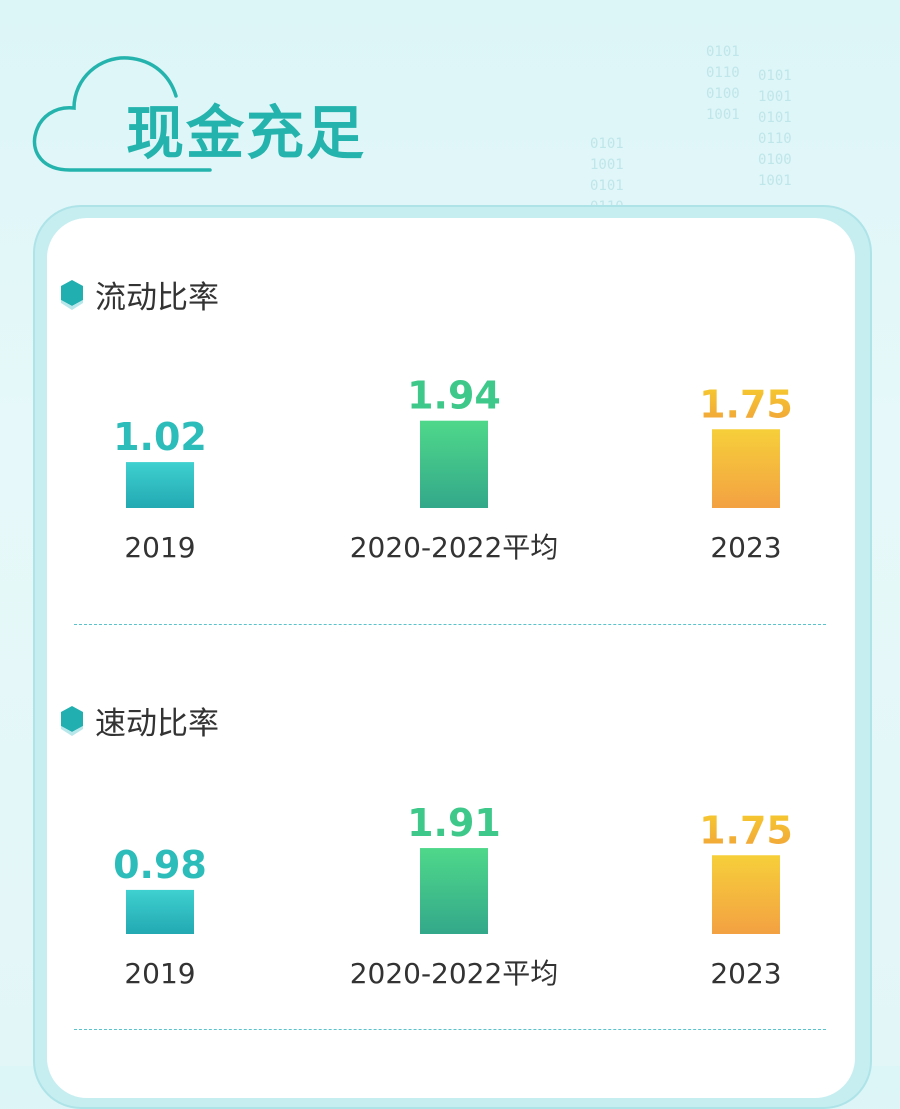 This screenshot has width=900, height=1109. I want to click on section-header: 流动比率, so click(139, 295).